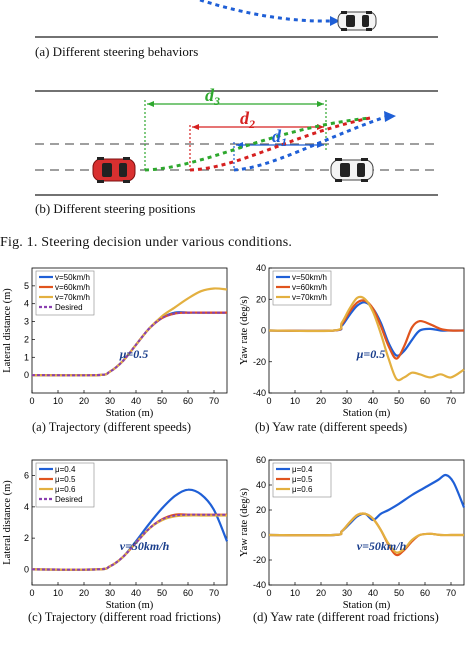  Describe the element at coordinates (247, 119) in the screenshot. I see `d2-label: d2` at that location.